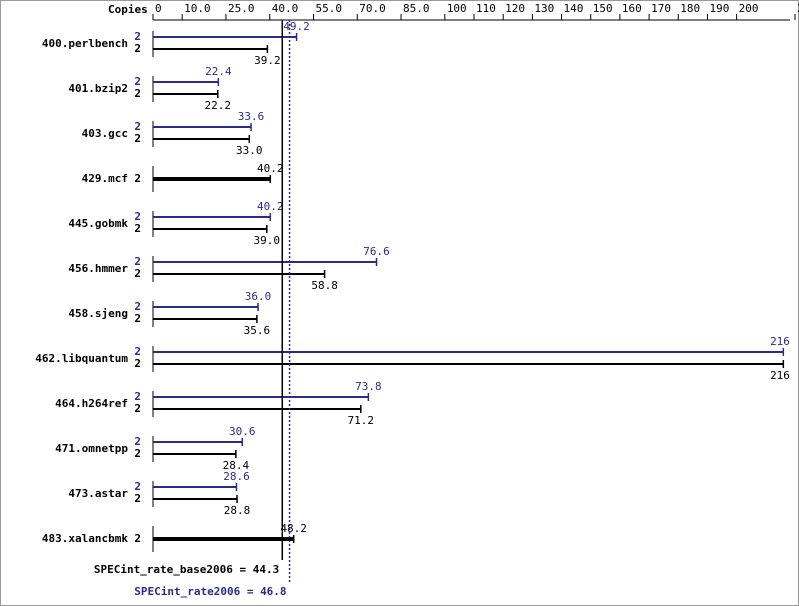 This screenshot has width=799, height=606. I want to click on x-tick-label: 200, so click(749, 8).